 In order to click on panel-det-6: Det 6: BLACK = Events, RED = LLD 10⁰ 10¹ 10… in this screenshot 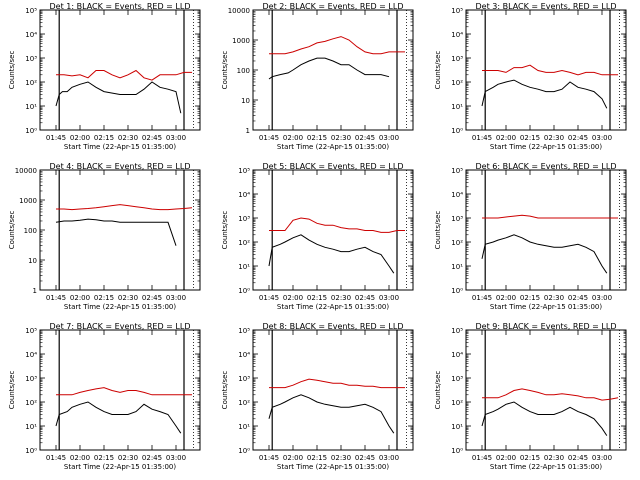, I will do `click(530, 236)`.